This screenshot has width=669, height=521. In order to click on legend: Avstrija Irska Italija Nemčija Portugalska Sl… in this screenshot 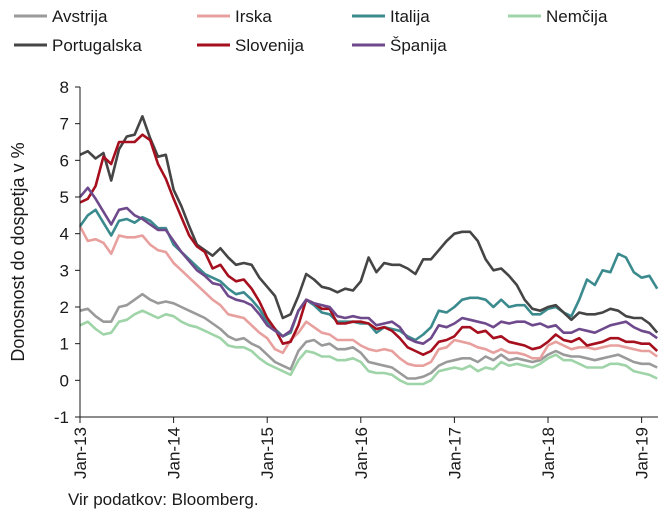, I will do `click(311, 31)`.